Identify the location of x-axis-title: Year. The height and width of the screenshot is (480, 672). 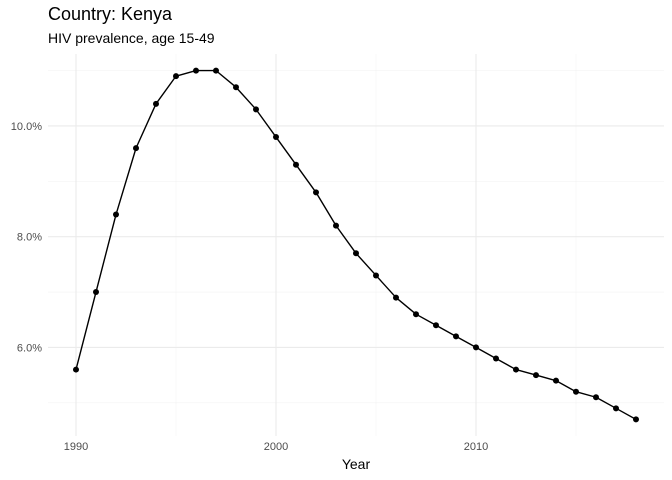
(356, 464).